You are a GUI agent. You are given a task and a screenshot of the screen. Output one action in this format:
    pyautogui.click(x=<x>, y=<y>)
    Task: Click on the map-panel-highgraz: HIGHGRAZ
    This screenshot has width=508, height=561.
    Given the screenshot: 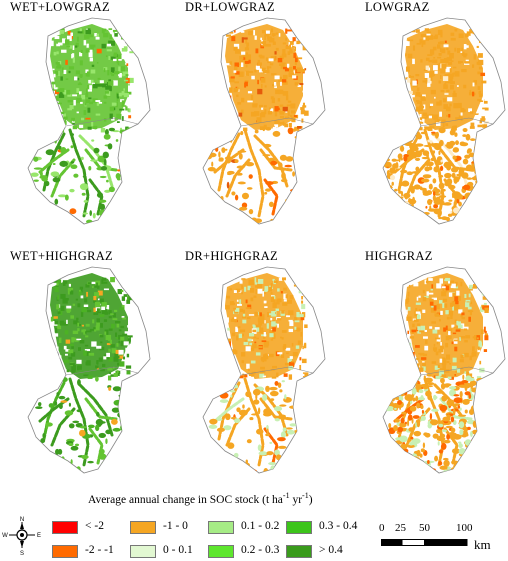 What is the action you would take?
    pyautogui.click(x=436, y=369)
    